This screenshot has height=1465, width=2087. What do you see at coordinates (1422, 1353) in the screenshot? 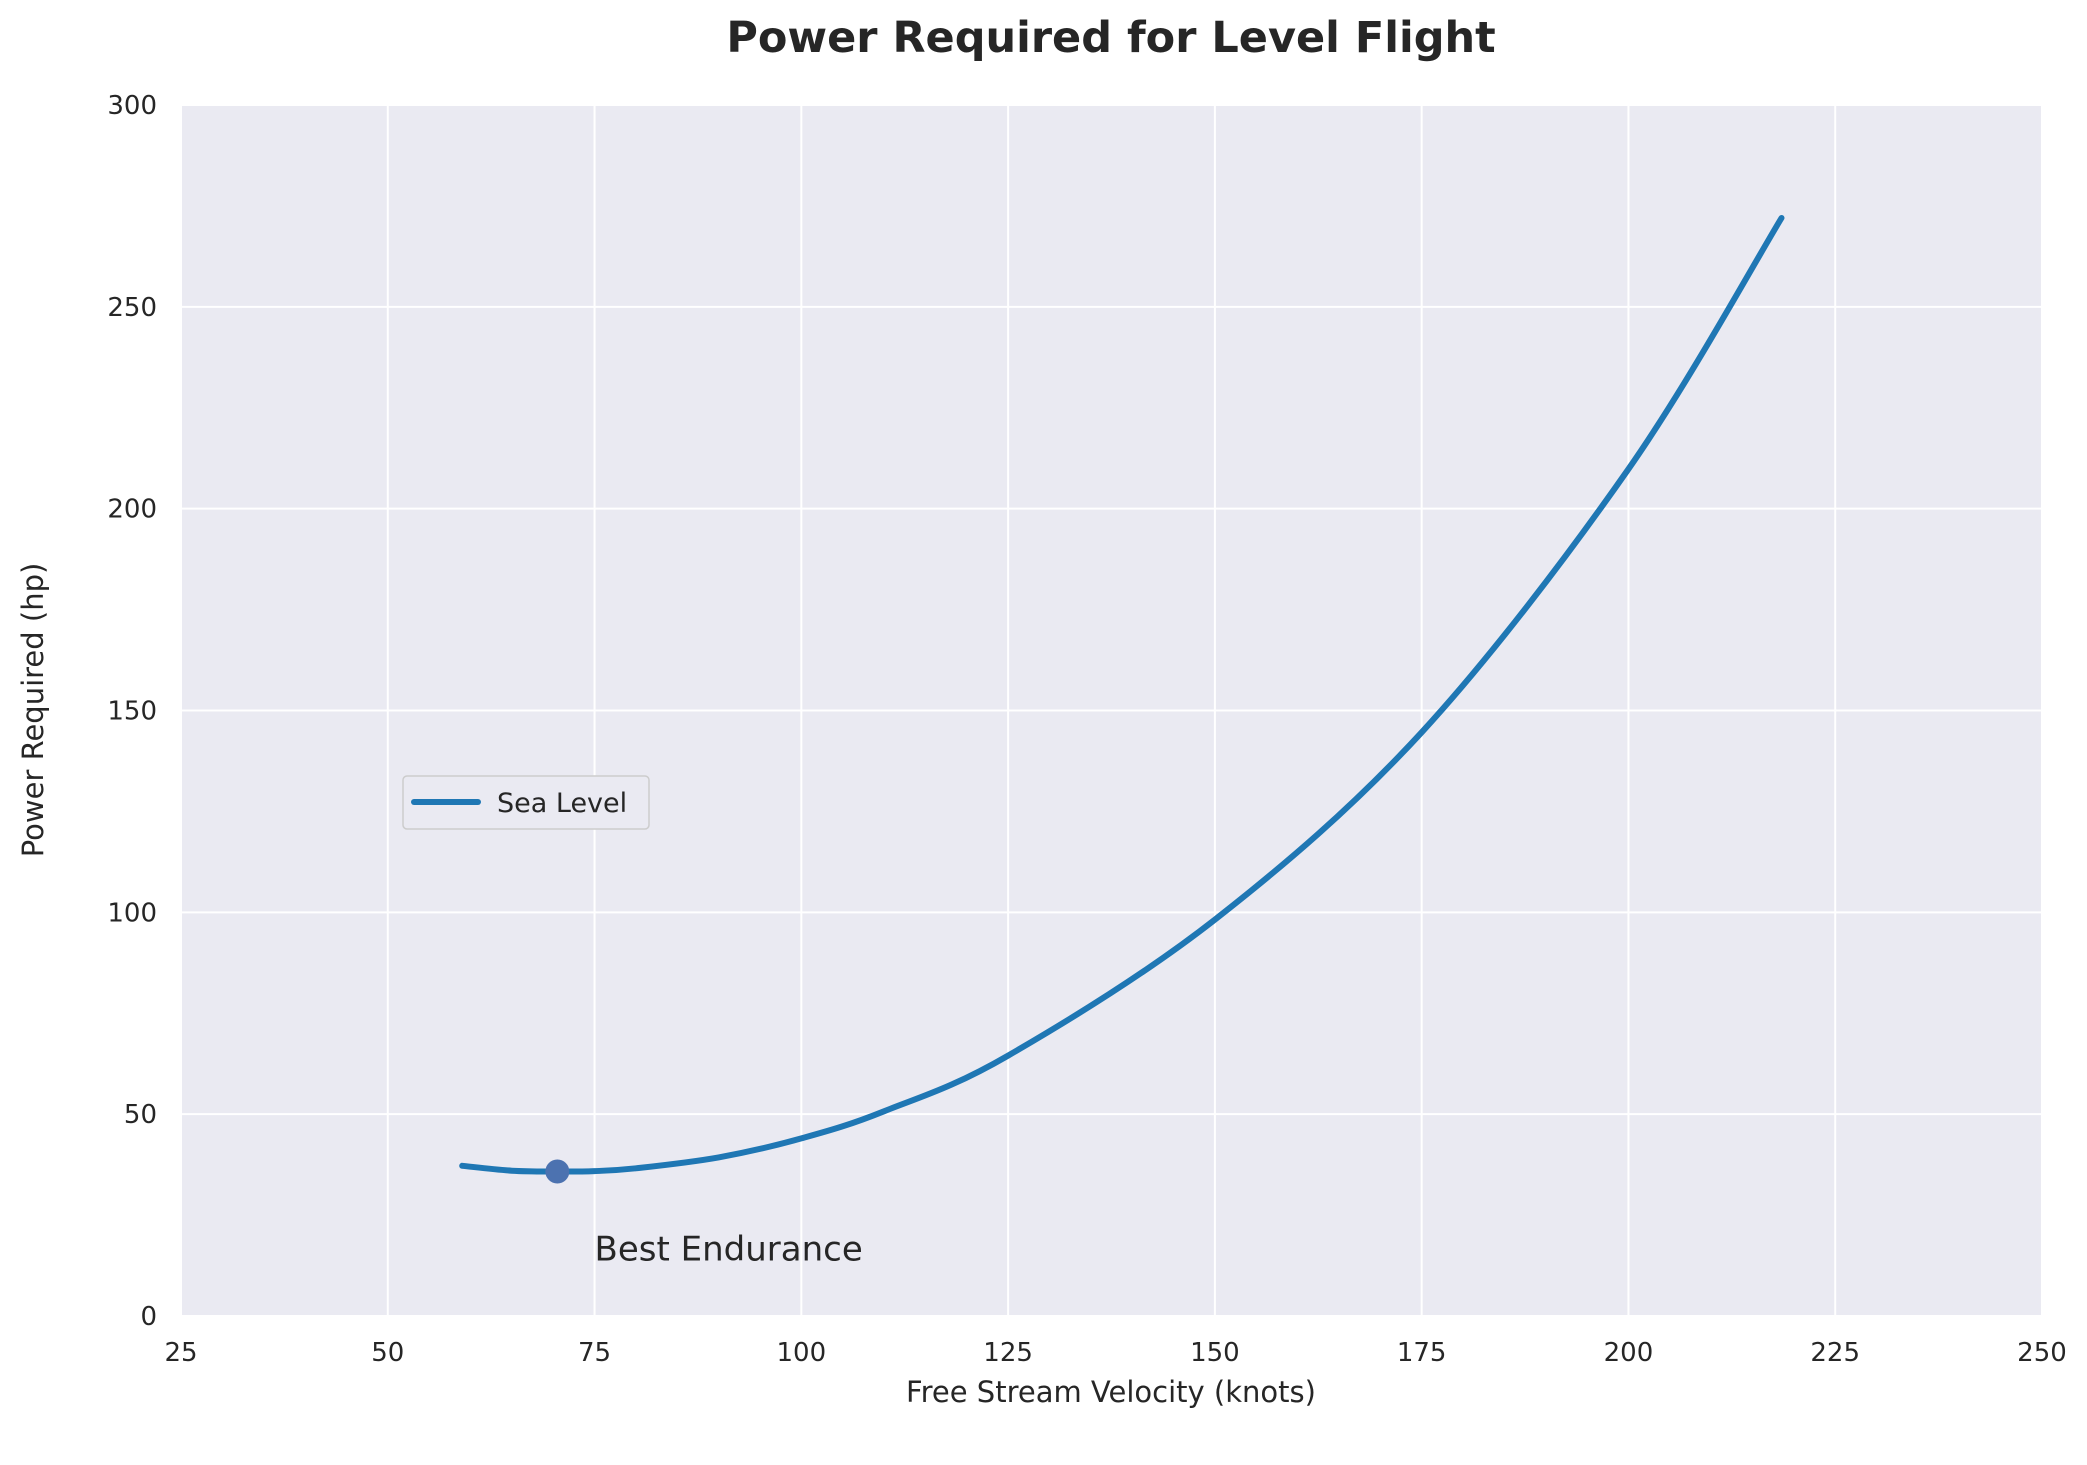
I see `x-tick-label: 175` at bounding box center [1422, 1353].